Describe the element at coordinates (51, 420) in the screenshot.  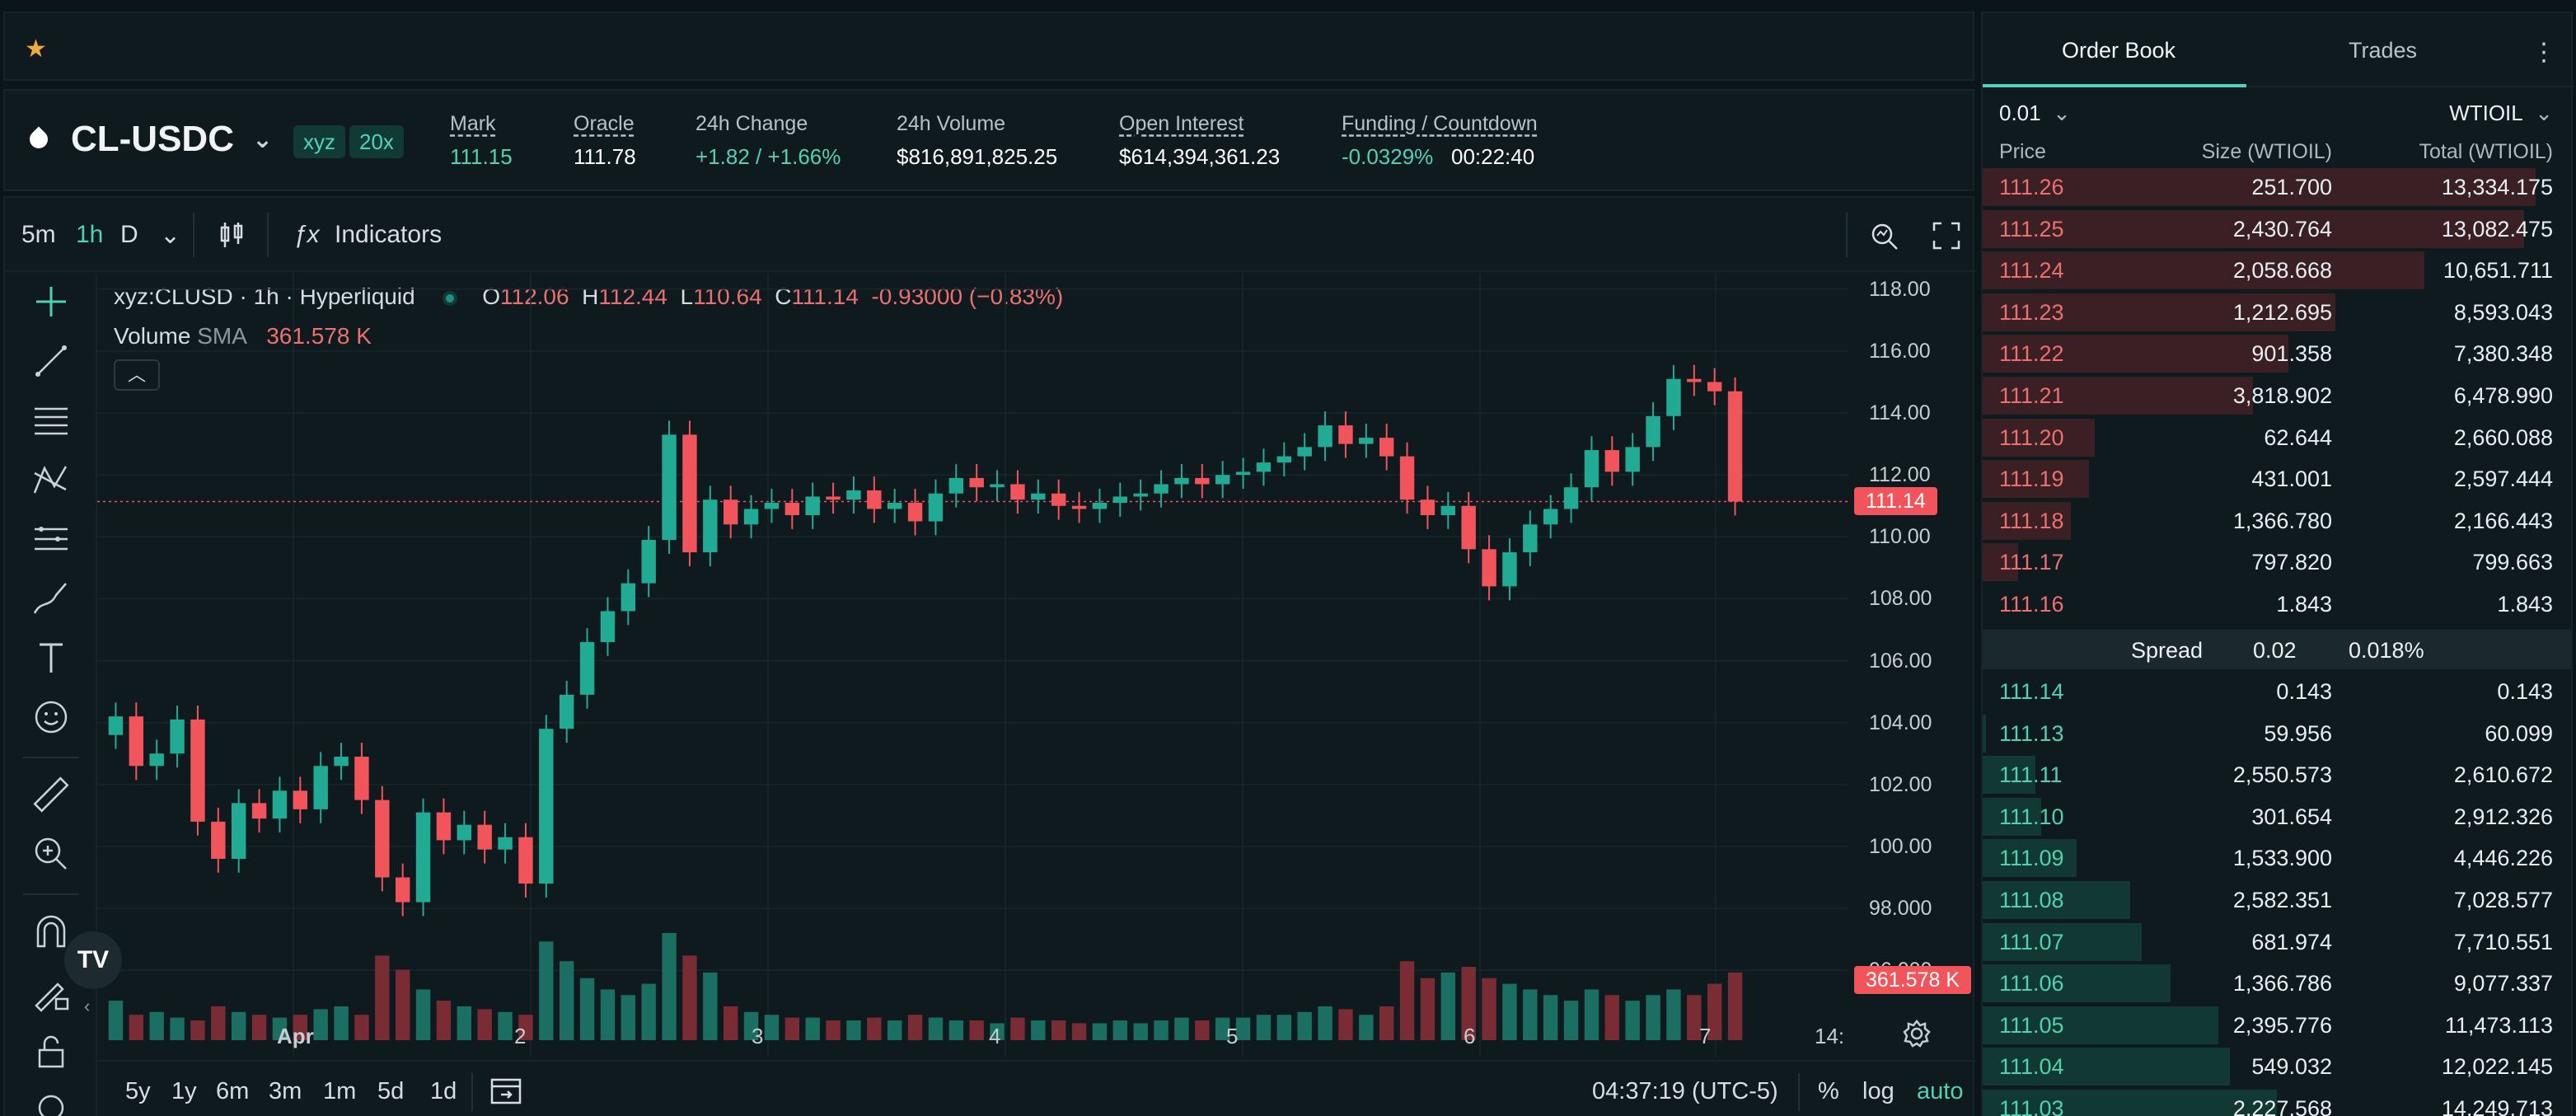
I see `fib-lines-icon` at that location.